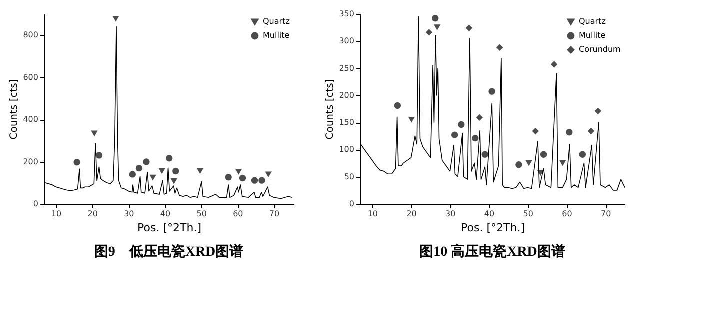  What do you see at coordinates (30, 119) in the screenshot?
I see `y-tick-label: 400` at bounding box center [30, 119].